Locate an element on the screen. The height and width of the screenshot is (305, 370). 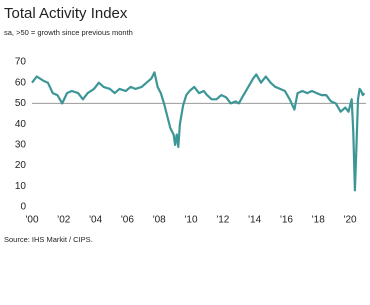
source-note: Source: IHS Markit / CIPS. is located at coordinates (48, 239).